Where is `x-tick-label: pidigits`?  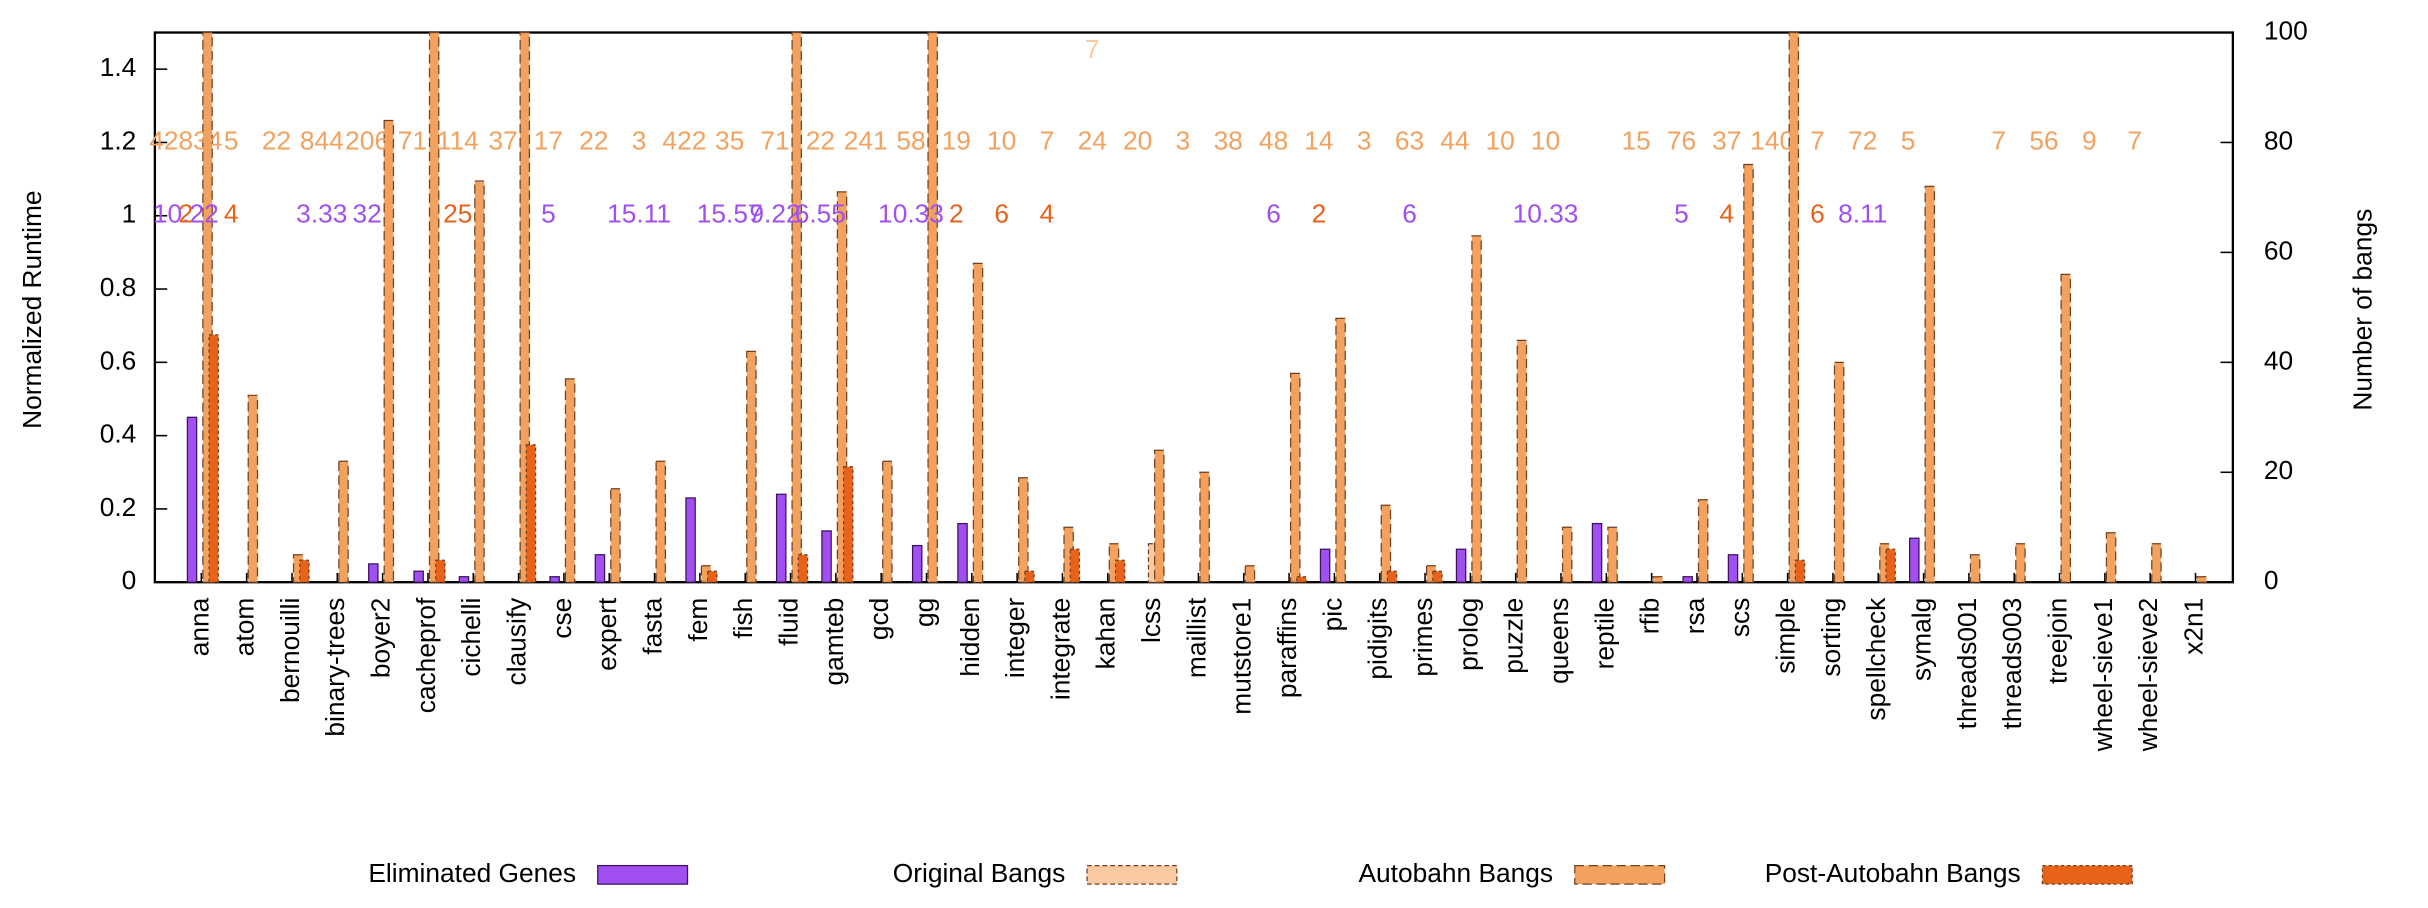 x-tick-label: pidigits is located at coordinates (1378, 639).